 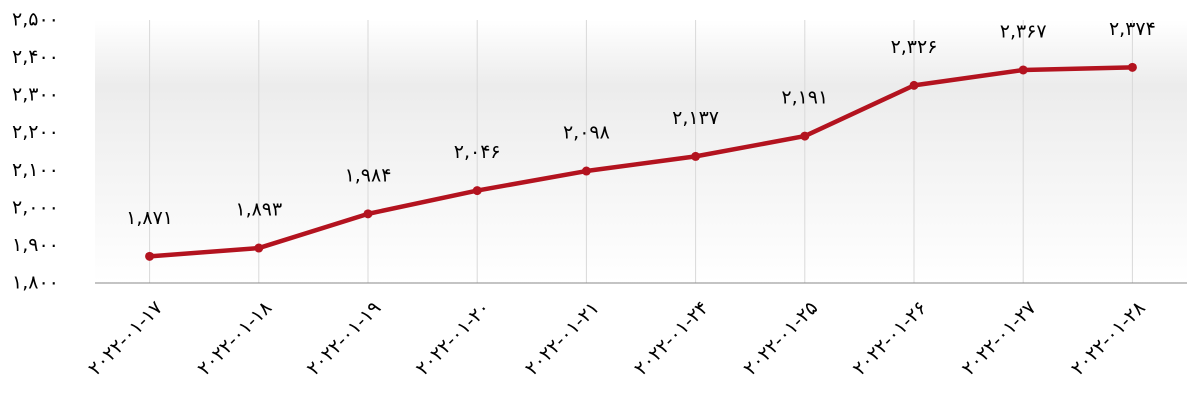 I want to click on x-tick-label: ۲۰۲۲-۰۱-۲۱, so click(x=562, y=338).